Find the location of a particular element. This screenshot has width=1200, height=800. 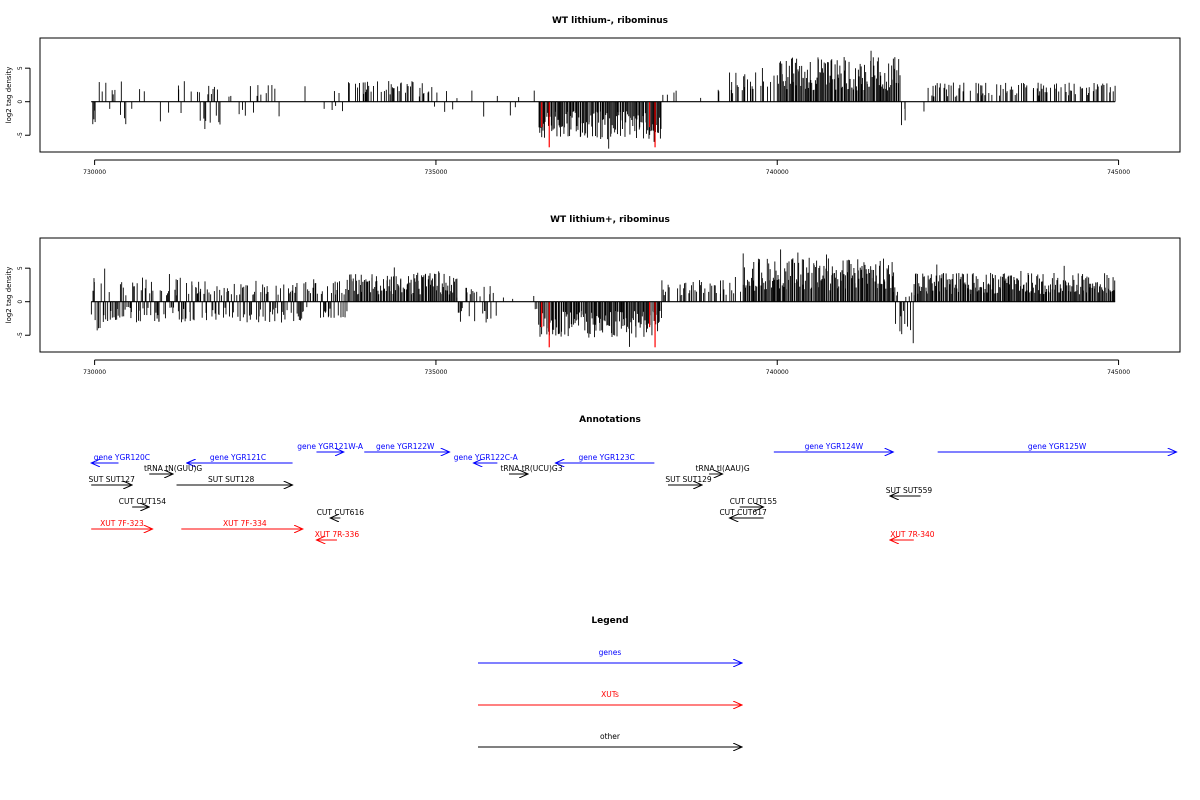

feature-cut-cut155: CUT CUT155 is located at coordinates (754, 502).